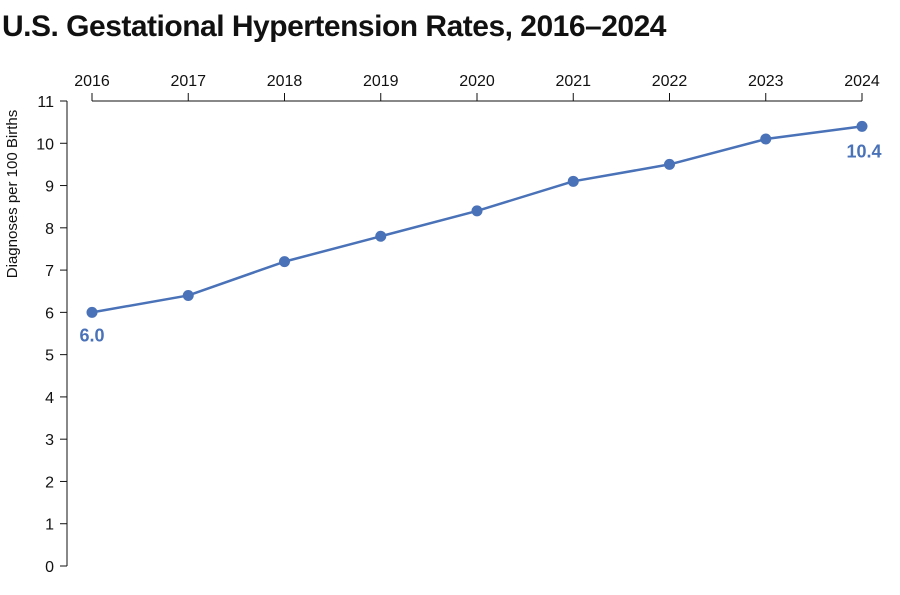 The image size is (900, 595). I want to click on x-tick-label: 2017, so click(188, 81).